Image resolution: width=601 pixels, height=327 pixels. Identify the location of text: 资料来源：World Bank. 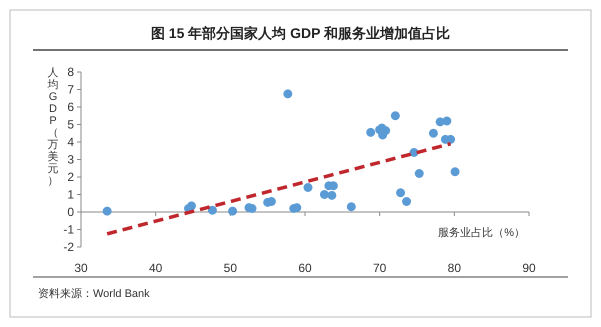
(94, 293).